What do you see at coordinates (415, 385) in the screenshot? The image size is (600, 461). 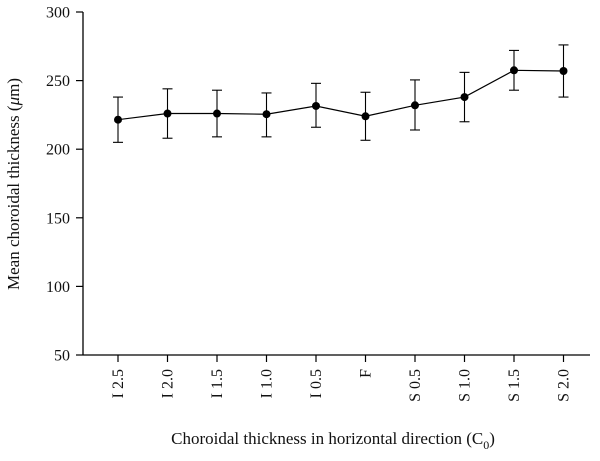 I see `x-tick-label: S 0.5` at bounding box center [415, 385].